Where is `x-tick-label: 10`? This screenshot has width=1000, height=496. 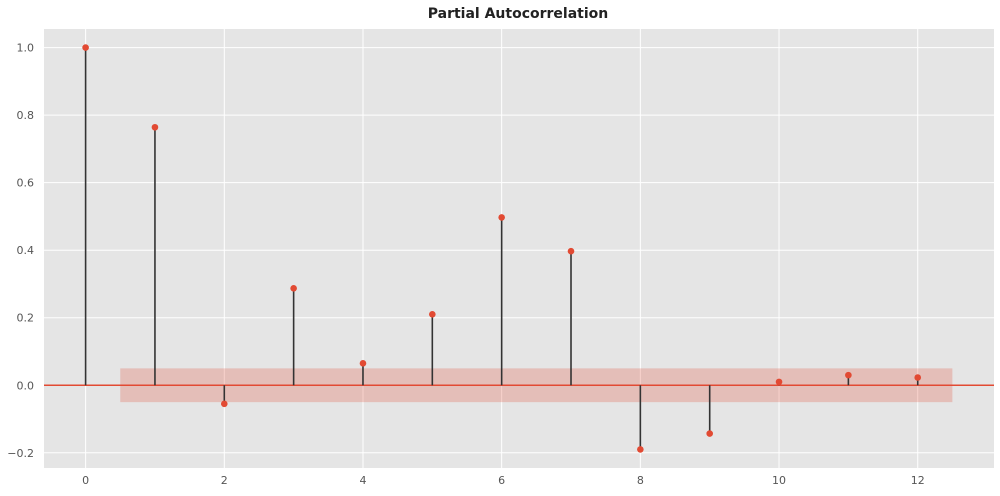
x-tick-label: 10 is located at coordinates (779, 480).